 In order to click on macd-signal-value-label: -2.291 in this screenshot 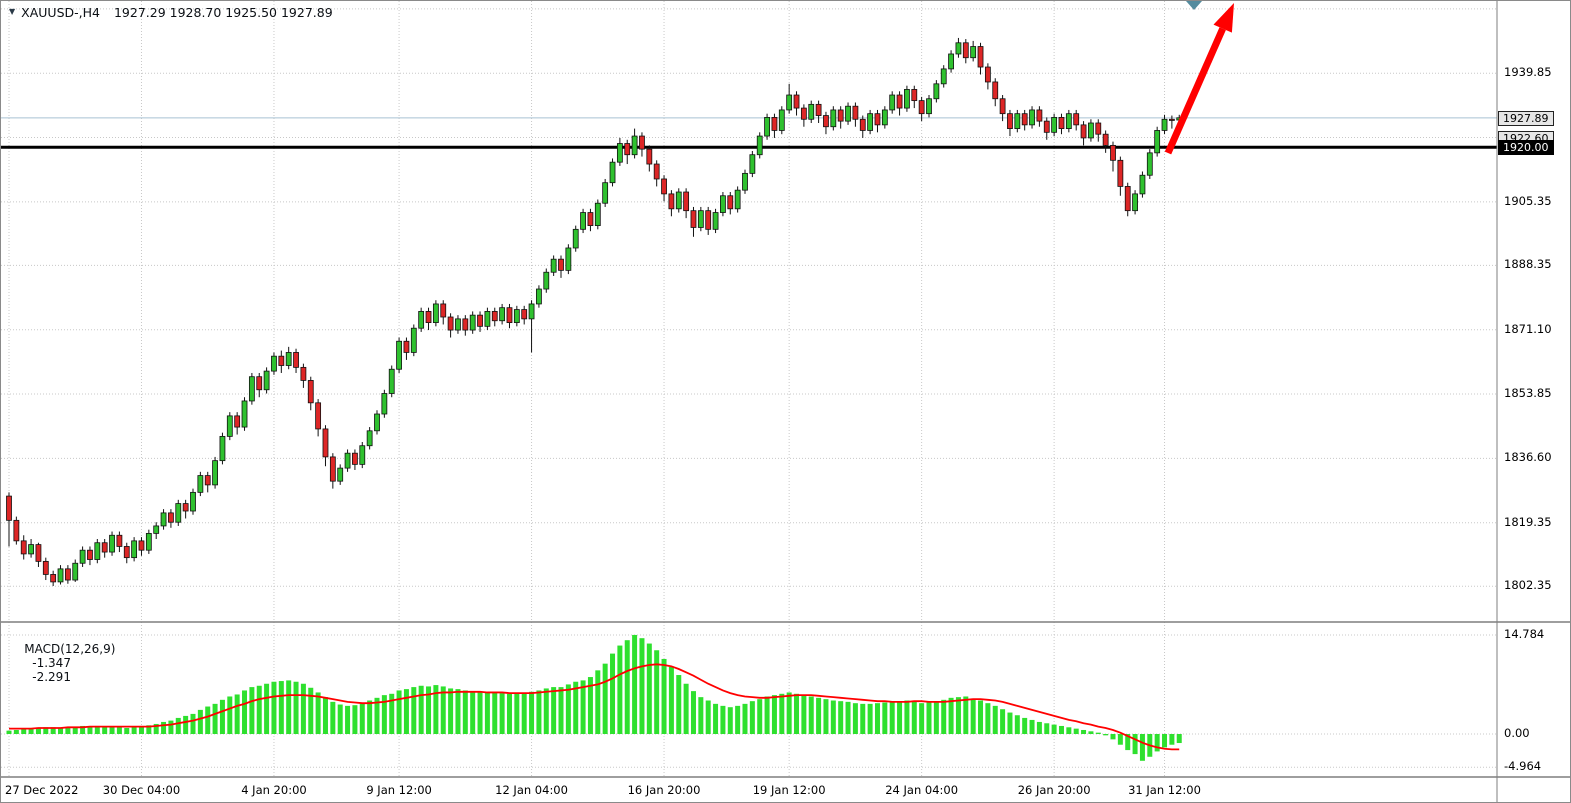, I will do `click(51, 677)`.